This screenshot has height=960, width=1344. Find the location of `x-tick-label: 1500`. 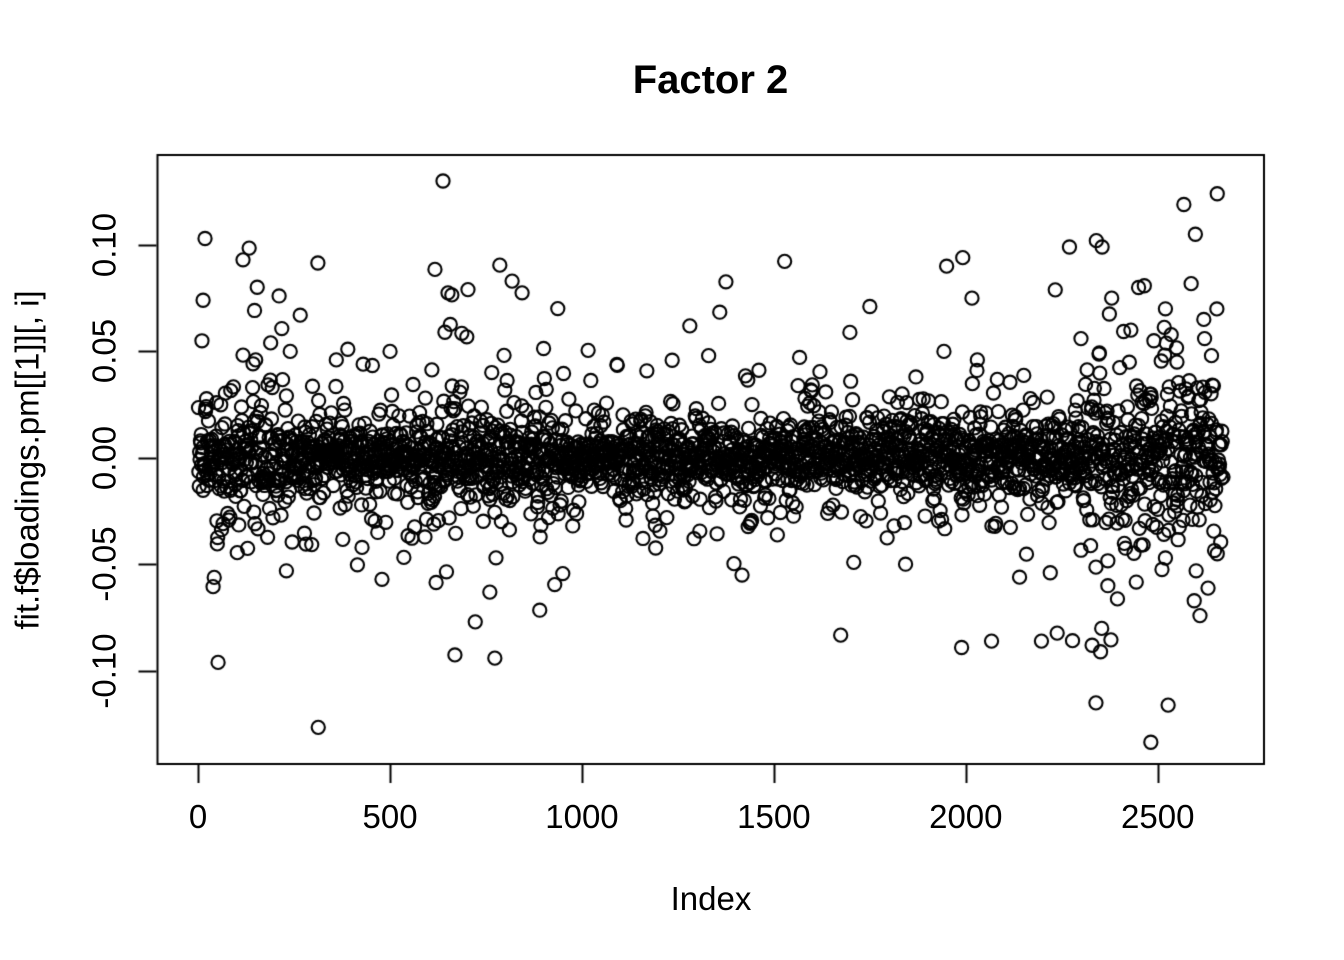

x-tick-label: 1500 is located at coordinates (774, 816).